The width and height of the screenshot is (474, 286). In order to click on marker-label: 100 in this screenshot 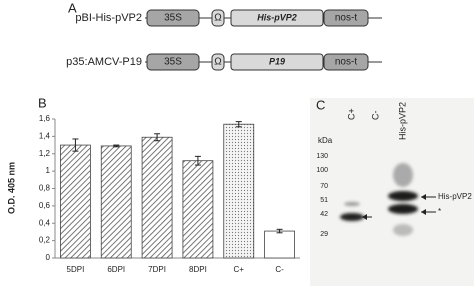, I will do `click(322, 170)`.